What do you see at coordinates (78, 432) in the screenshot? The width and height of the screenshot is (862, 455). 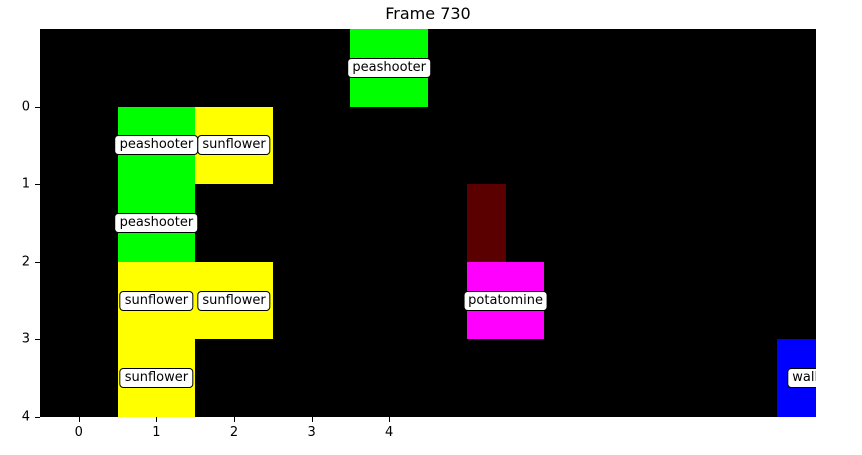 I see `x-tick-label: 0` at bounding box center [78, 432].